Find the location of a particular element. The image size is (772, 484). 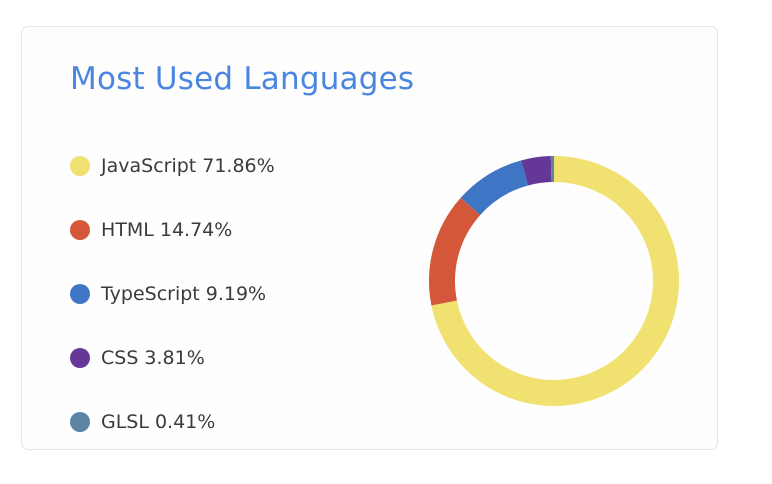

legend-item-glsl: GLSL 0.41% is located at coordinates (172, 422).